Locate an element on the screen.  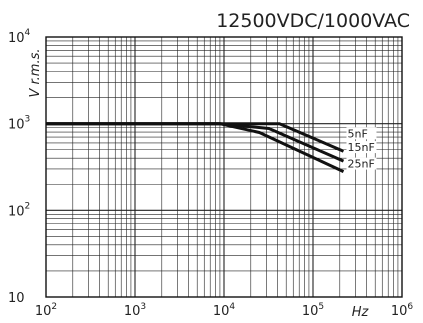
x-axis-label: Hz is located at coordinates (361, 312).